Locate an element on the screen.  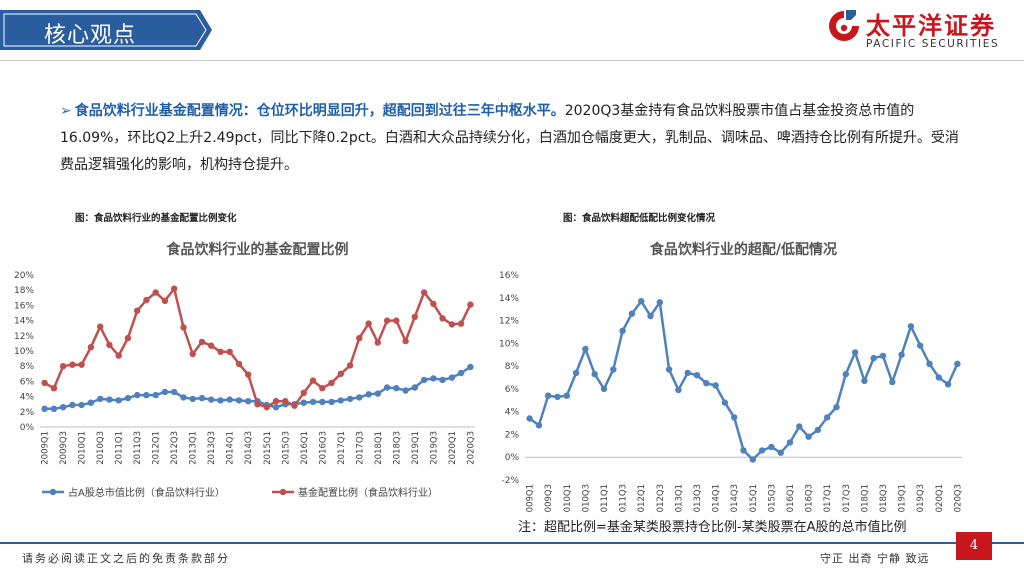
bottom-divider is located at coordinates (512, 543).